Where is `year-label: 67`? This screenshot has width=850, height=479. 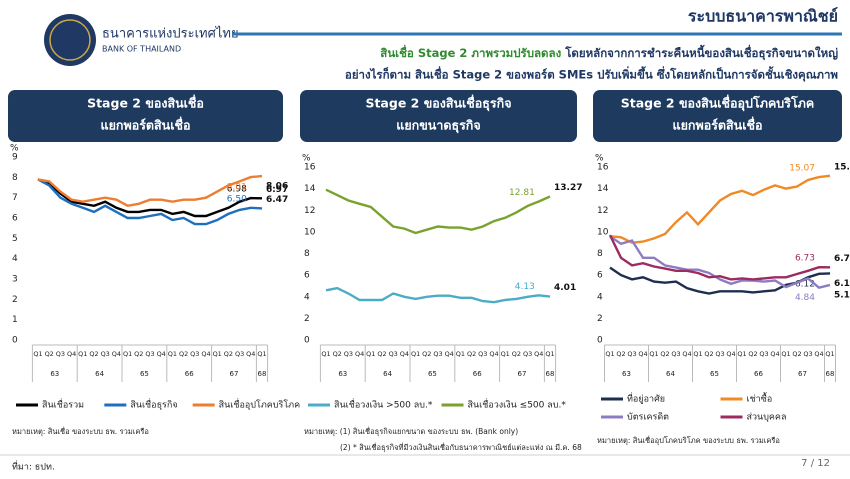
year-label: 67 is located at coordinates (234, 374).